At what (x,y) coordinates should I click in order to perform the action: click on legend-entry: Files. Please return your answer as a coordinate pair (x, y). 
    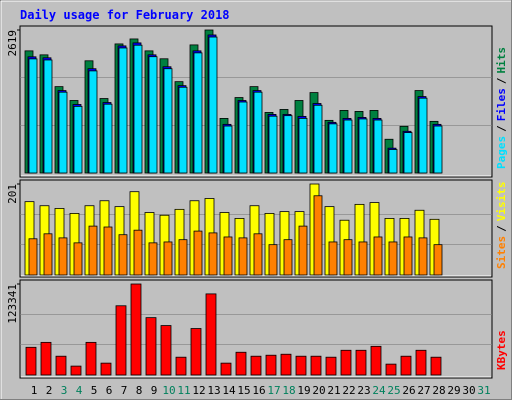
    Looking at the image, I should click on (501, 104).